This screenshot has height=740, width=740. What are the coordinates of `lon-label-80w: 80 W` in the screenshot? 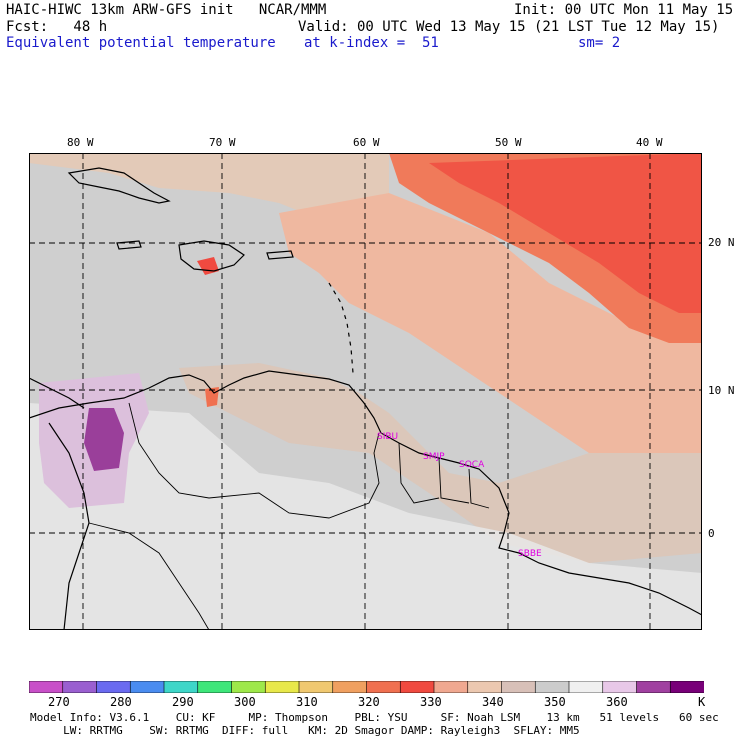 It's located at (80, 142).